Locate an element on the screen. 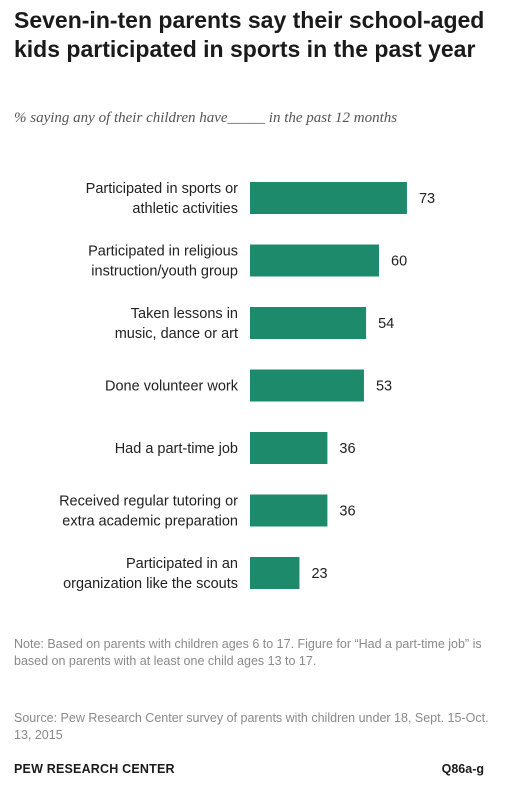  value-label: 73 is located at coordinates (427, 199).